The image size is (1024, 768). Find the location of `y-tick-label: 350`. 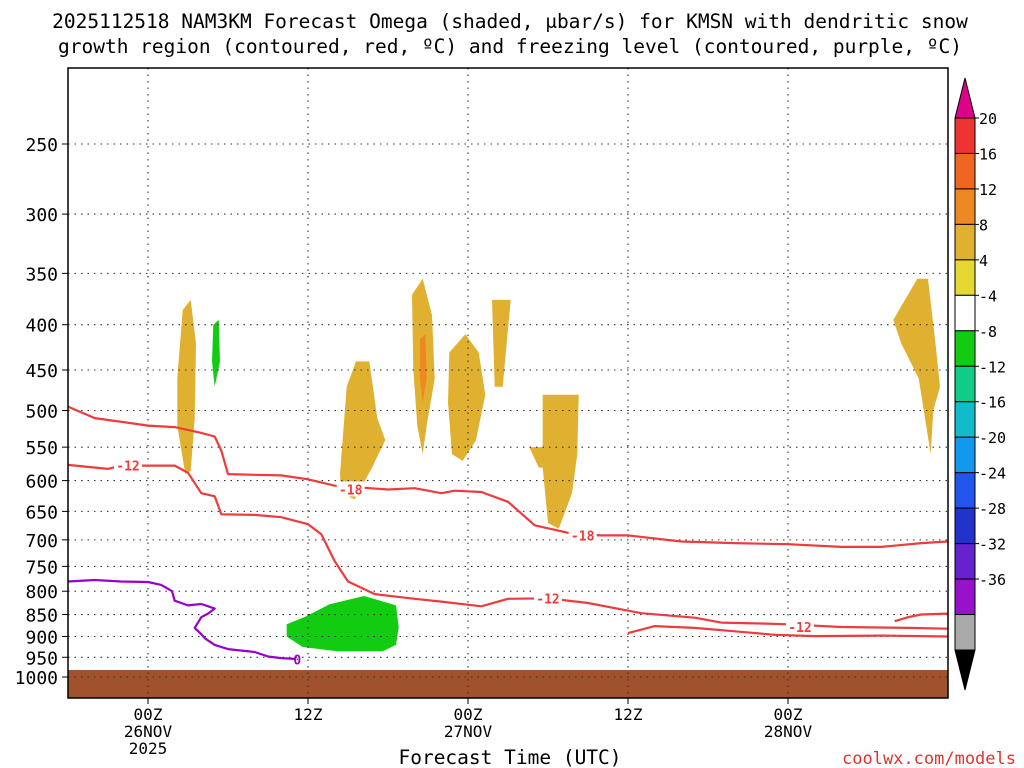

y-tick-label: 350 is located at coordinates (41, 274).